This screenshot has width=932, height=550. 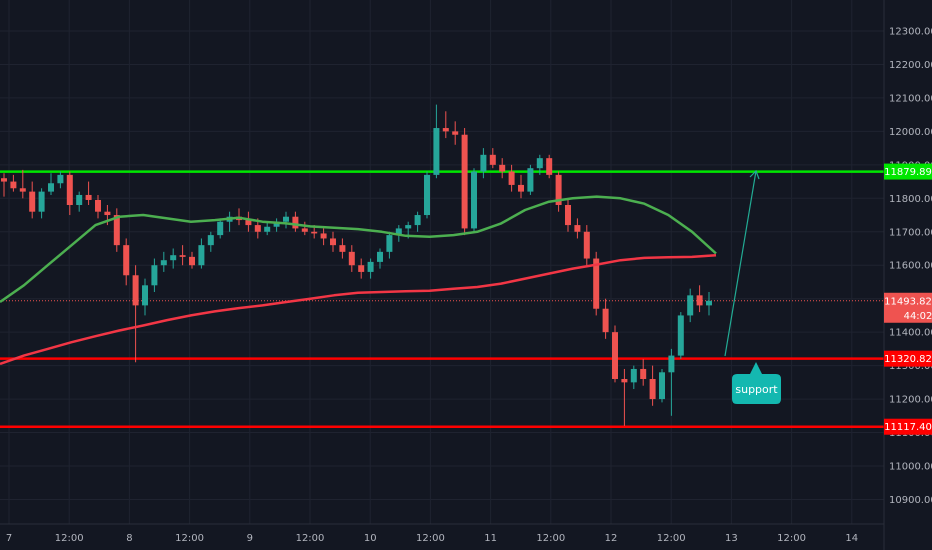 I want to click on y-tick-label: 11000.00, so click(x=910, y=467).